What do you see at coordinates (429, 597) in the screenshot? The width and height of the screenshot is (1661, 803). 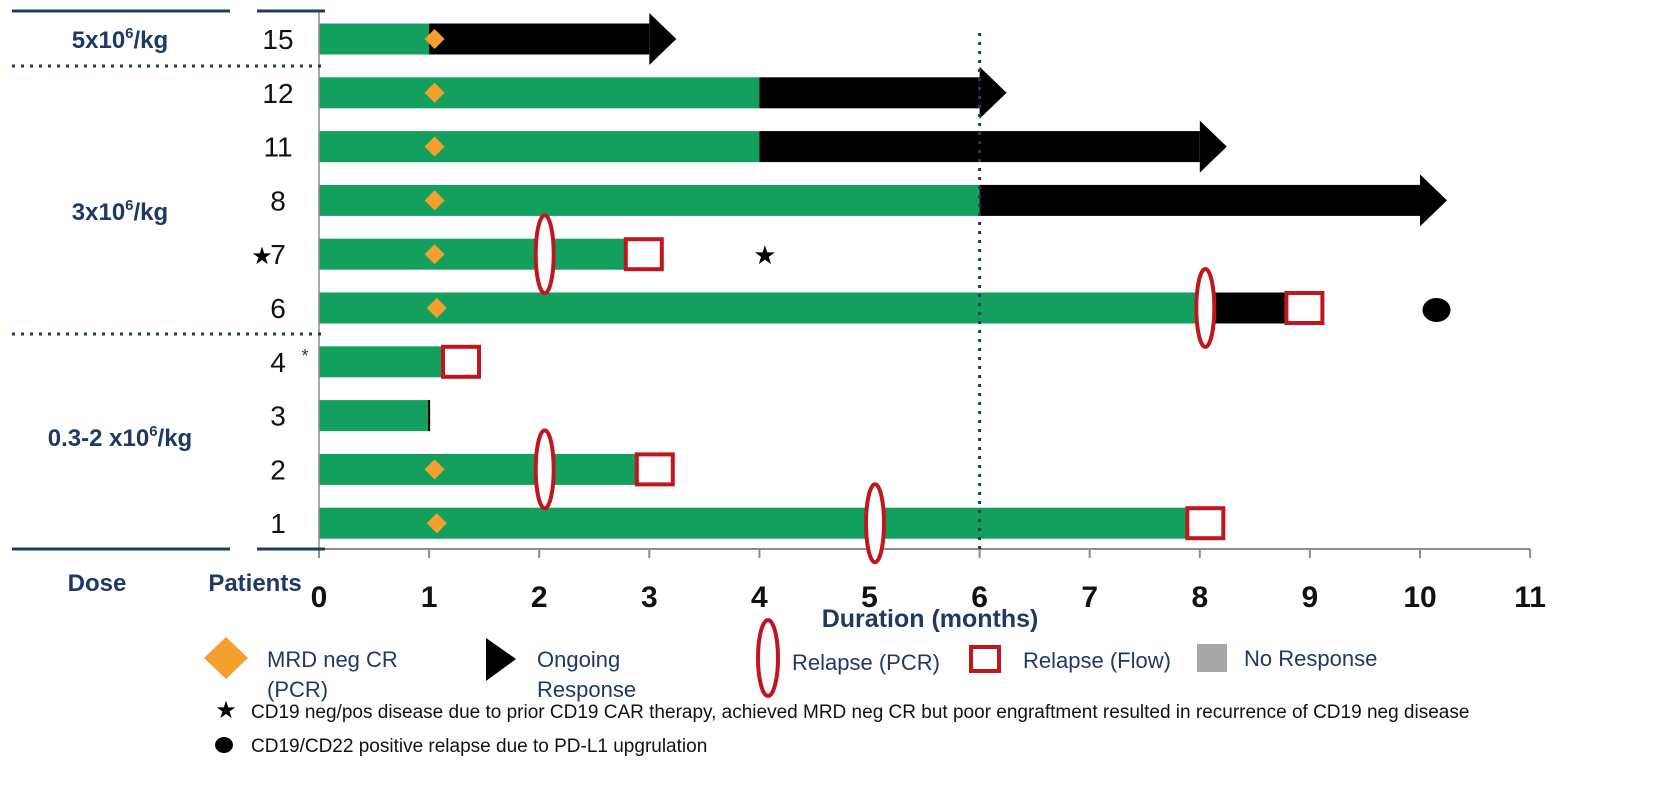 I see `x-tick-label-1: 1` at bounding box center [429, 597].